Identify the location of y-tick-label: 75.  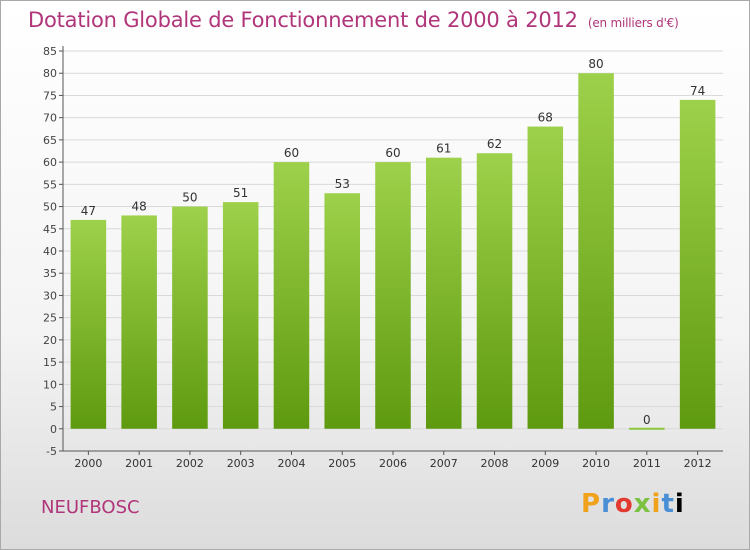
(50, 95).